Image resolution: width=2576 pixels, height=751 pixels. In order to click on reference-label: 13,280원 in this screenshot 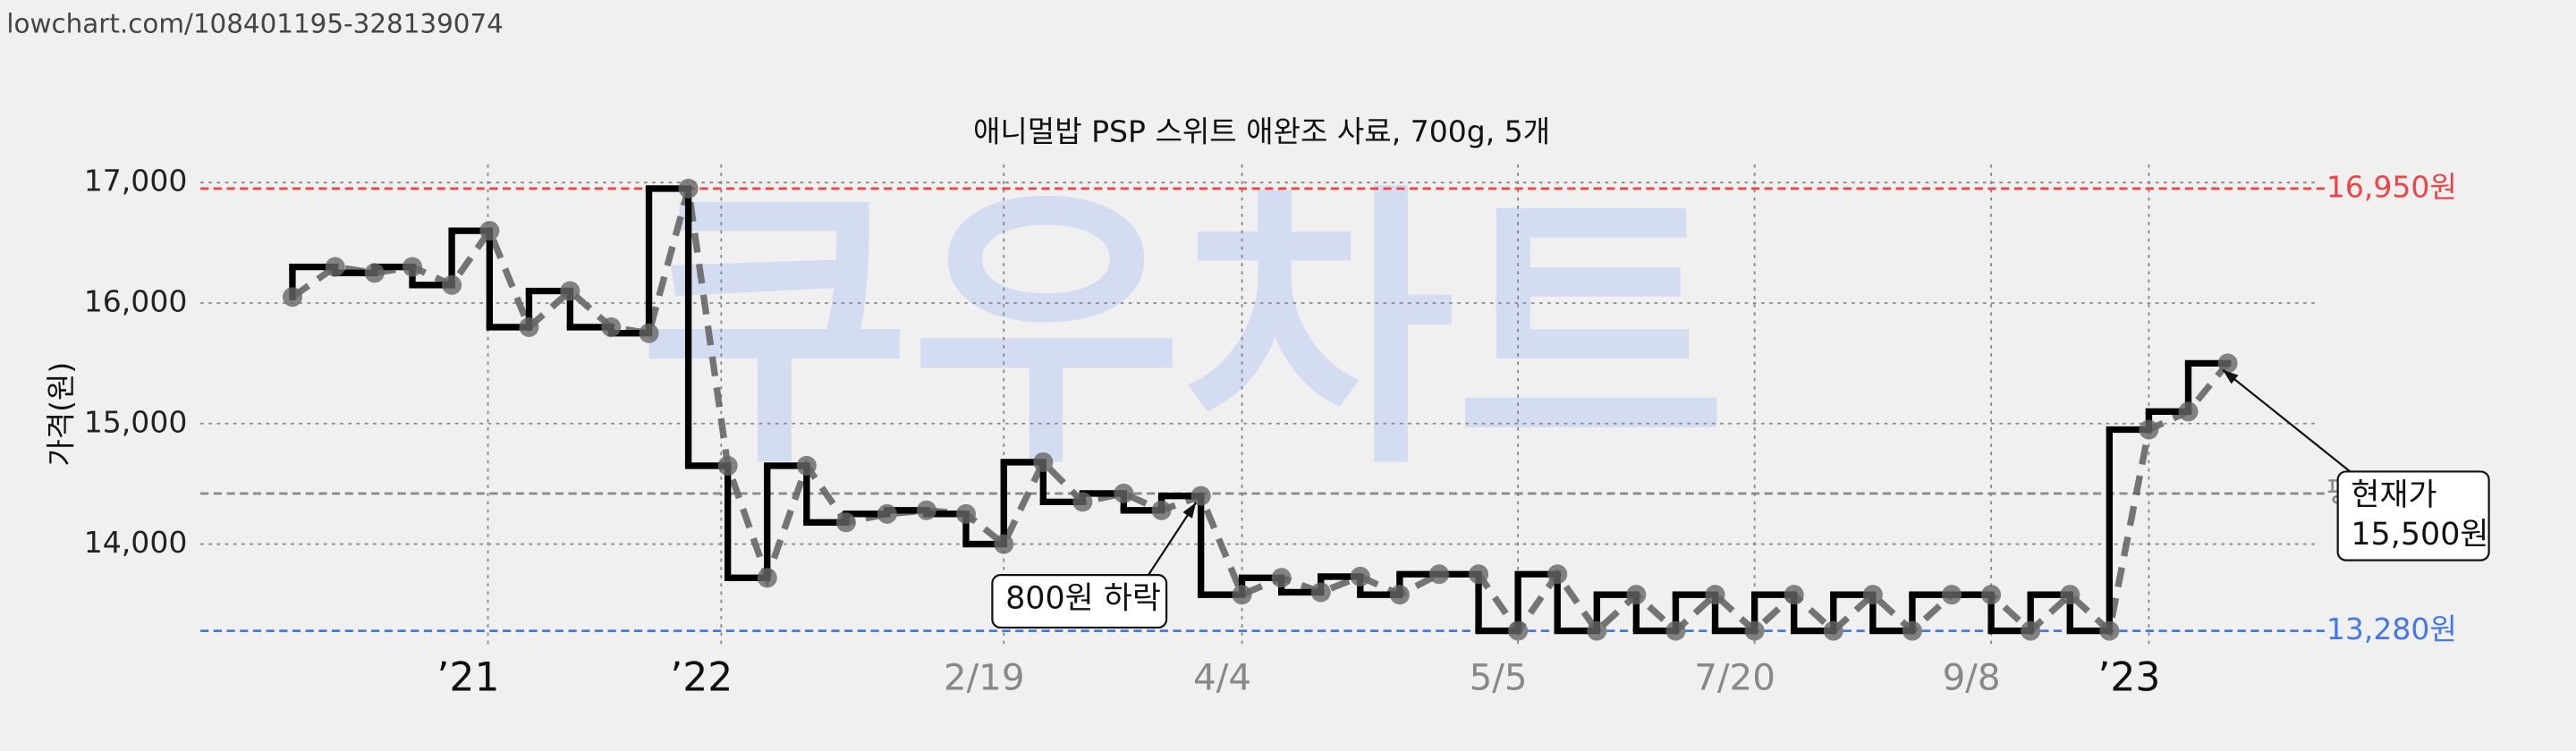, I will do `click(2391, 629)`.